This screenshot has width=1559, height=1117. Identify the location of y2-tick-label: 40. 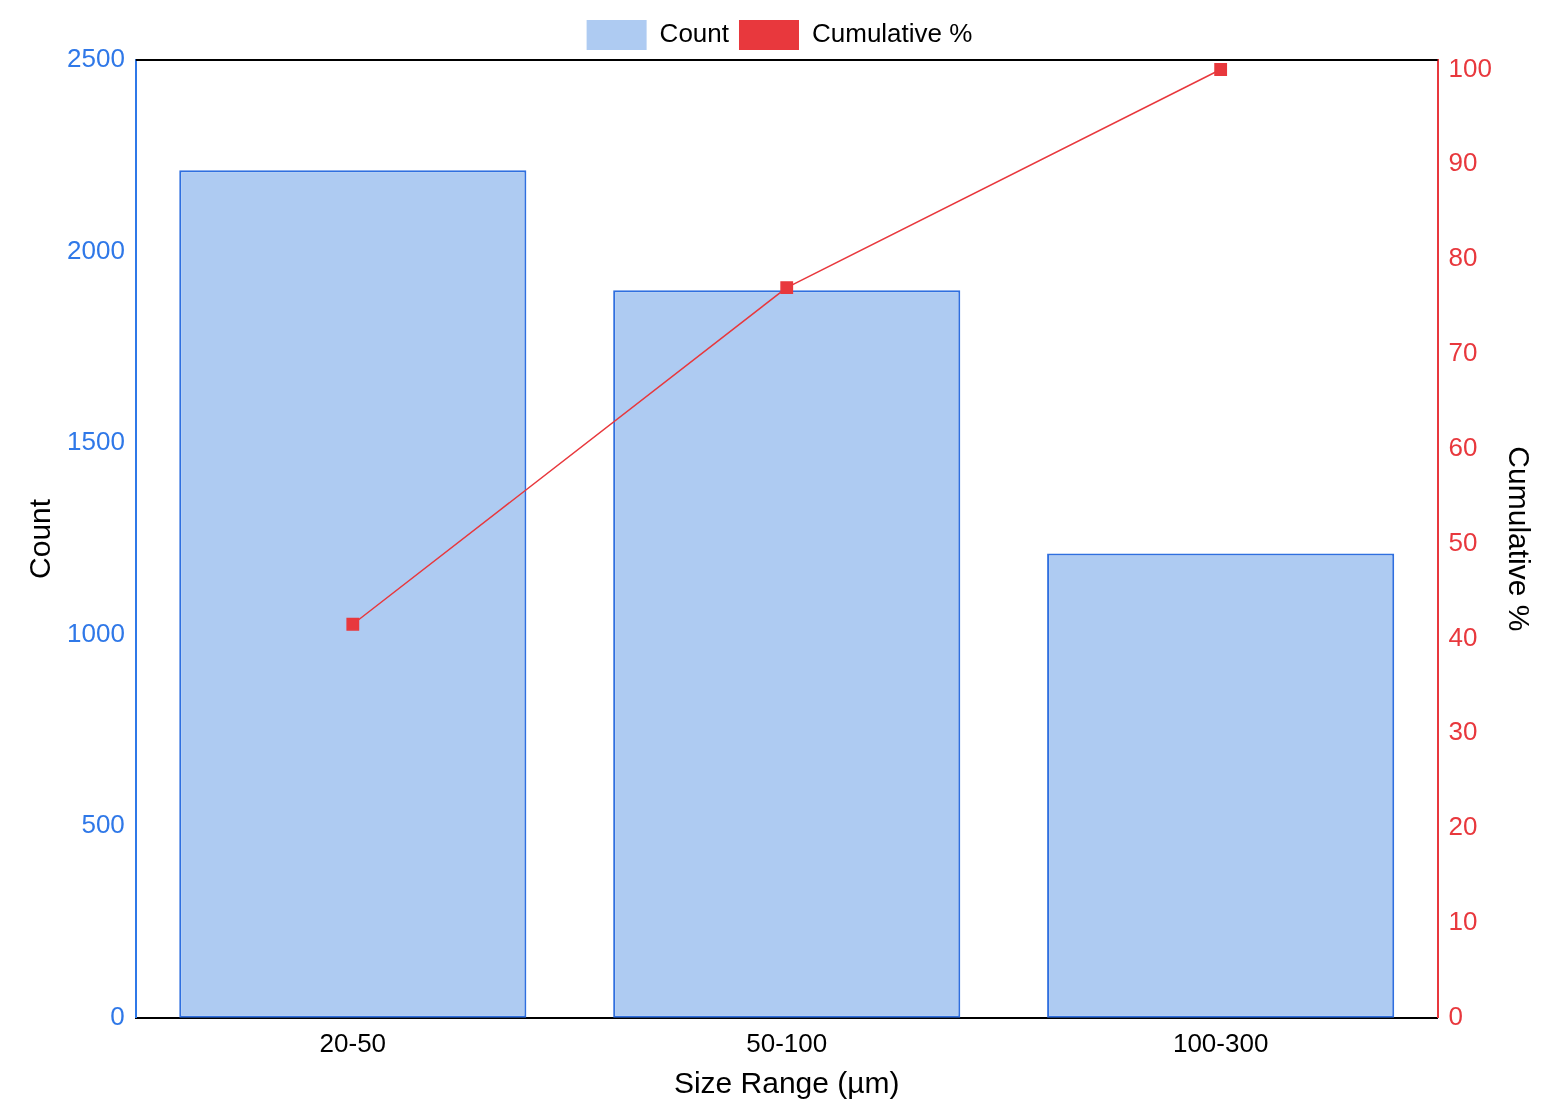
(1463, 636).